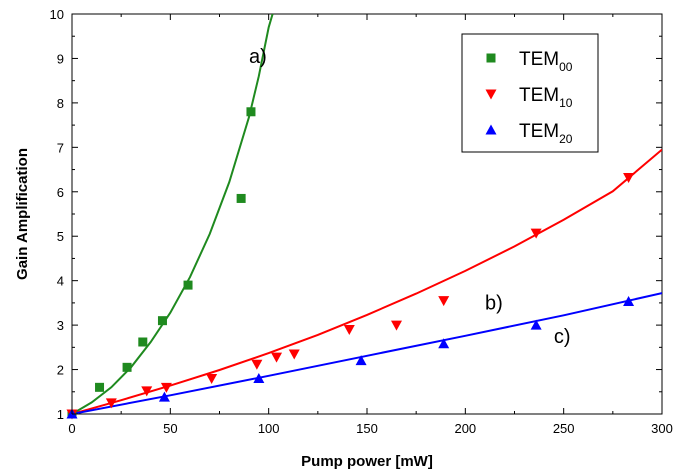 The height and width of the screenshot is (472, 692). Describe the element at coordinates (170, 428) in the screenshot. I see `x-tick-label: 50` at that location.